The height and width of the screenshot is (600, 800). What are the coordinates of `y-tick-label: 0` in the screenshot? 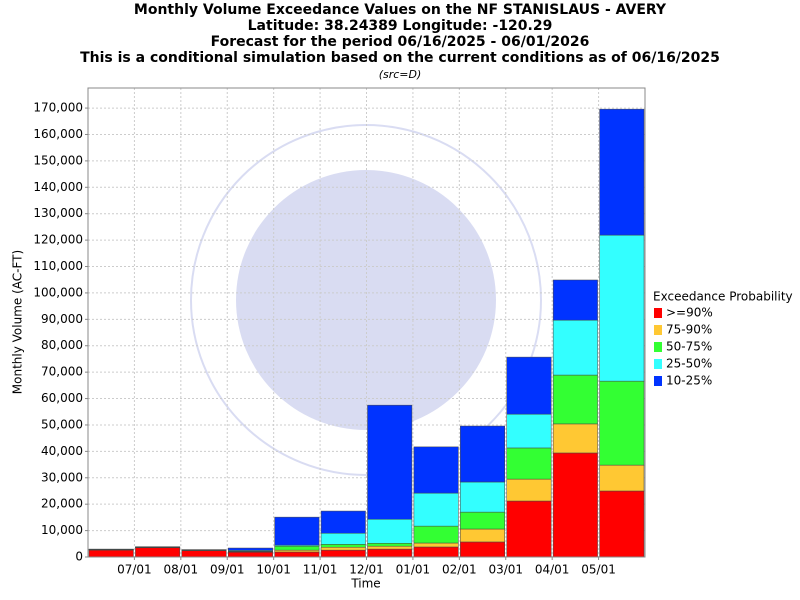 It's located at (79, 557).